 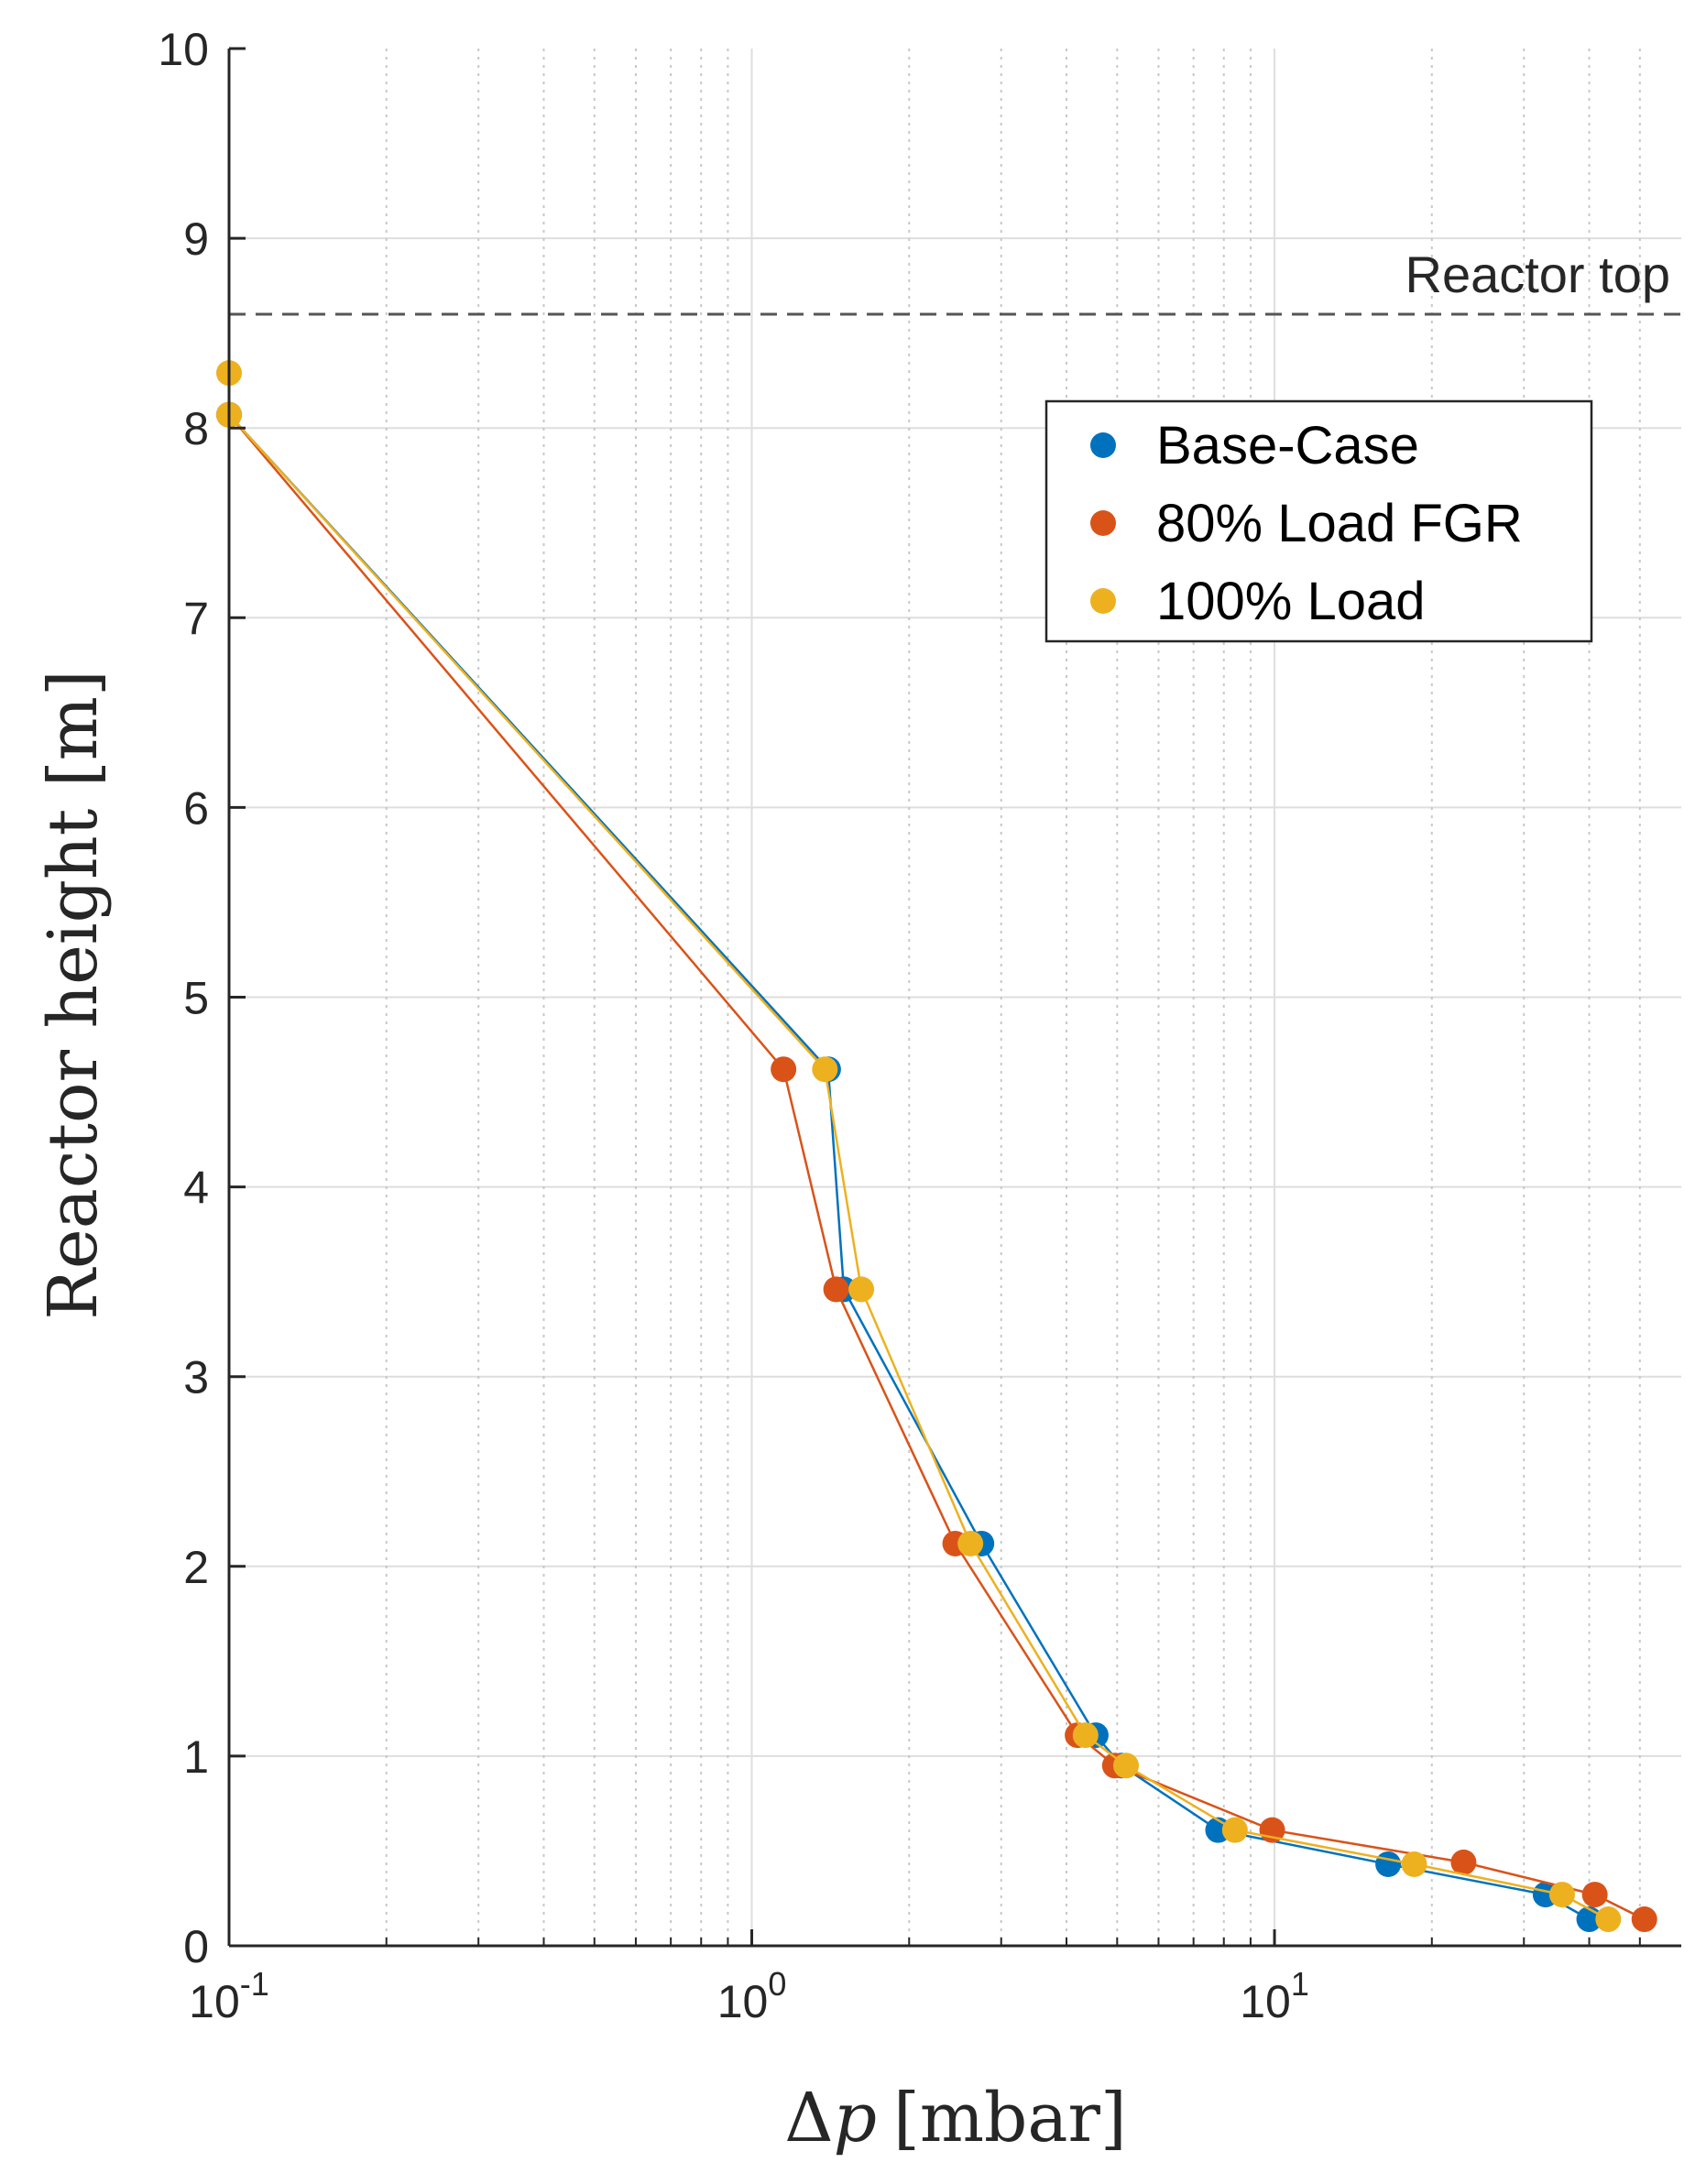 What do you see at coordinates (196, 1567) in the screenshot?
I see `y-tick-label: 2` at bounding box center [196, 1567].